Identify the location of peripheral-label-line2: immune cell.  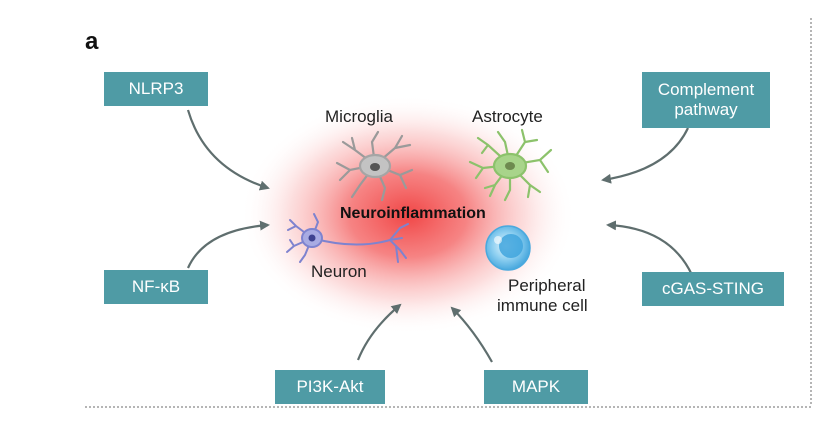
(542, 305).